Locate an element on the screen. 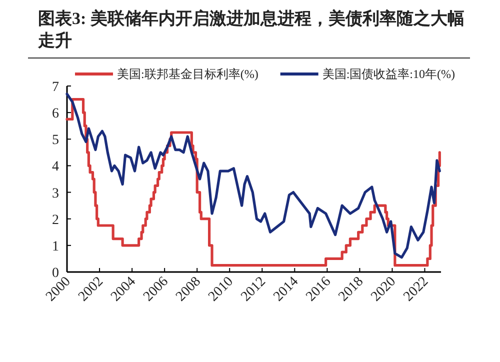  y-tick-label: 0 is located at coordinates (55, 273).